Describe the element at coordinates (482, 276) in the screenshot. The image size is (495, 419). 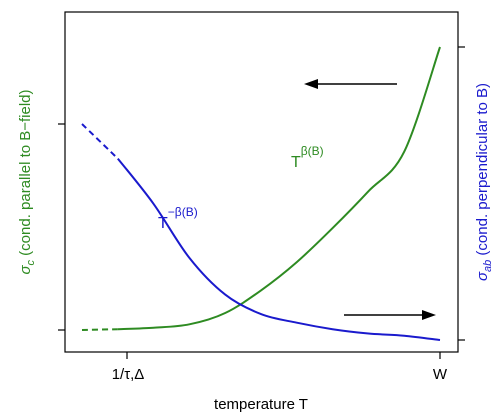
I see `y-right-symbol: σ` at that location.